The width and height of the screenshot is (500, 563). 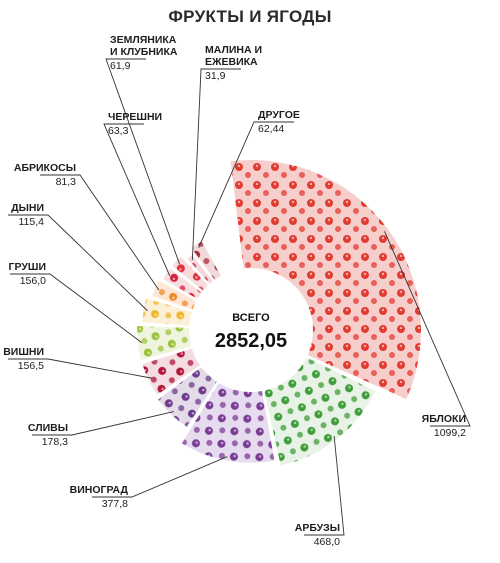 What do you see at coordinates (450, 433) in the screenshot?
I see `slice-value-1: 1099,2` at bounding box center [450, 433].